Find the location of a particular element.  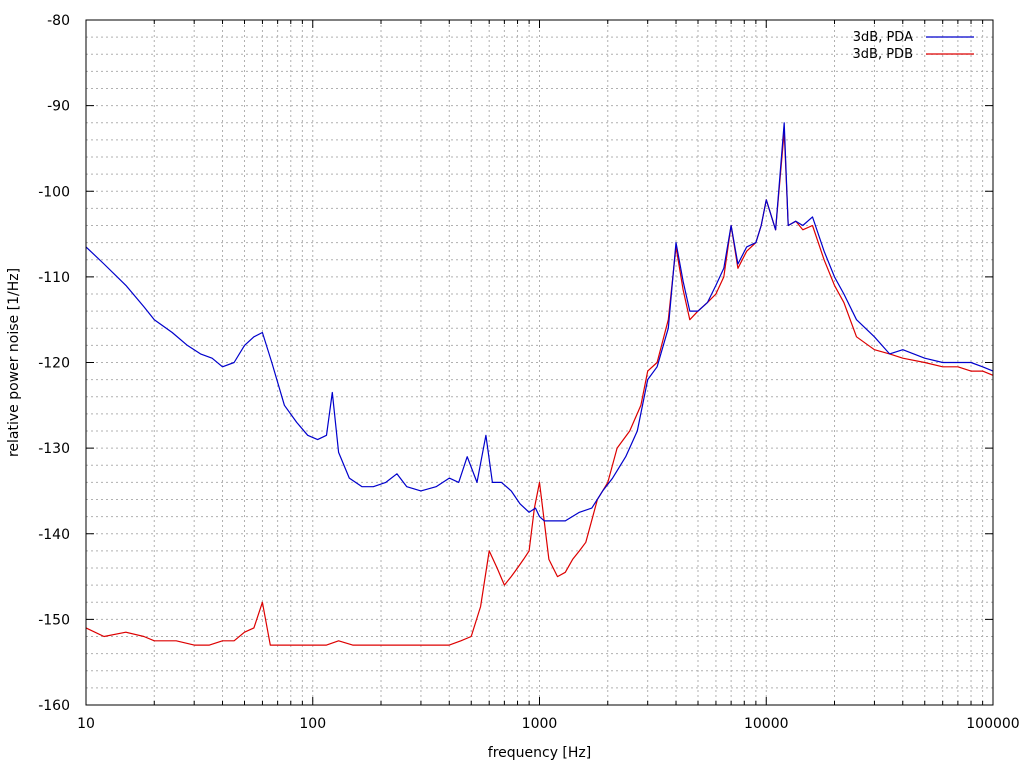

legend-label: 3dB, PDB is located at coordinates (883, 54).